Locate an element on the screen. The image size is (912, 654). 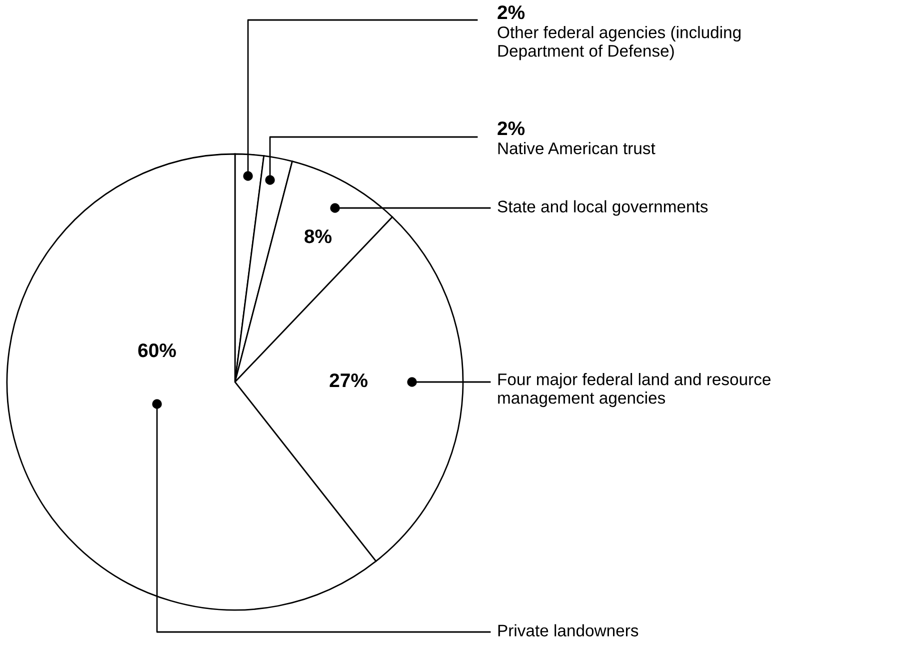
slice-label: Other federal agencies (including Department of Defense) is located at coordinates (619, 43).